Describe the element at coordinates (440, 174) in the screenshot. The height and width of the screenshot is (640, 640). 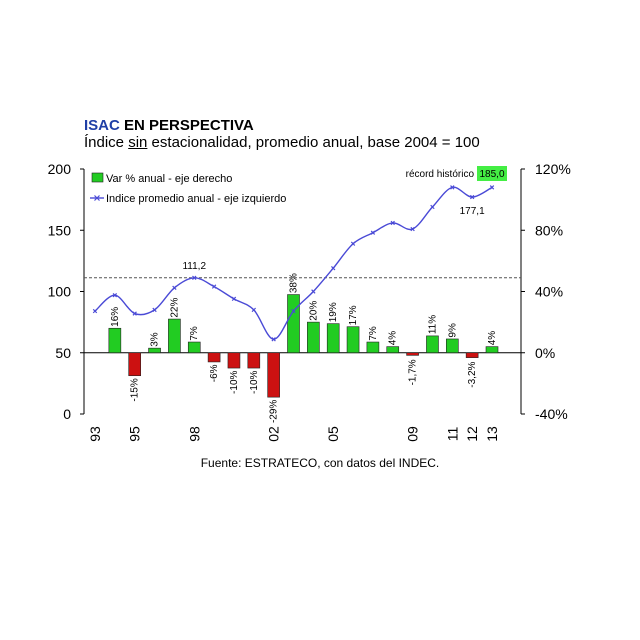
I see `record-label: récord histórico` at that location.